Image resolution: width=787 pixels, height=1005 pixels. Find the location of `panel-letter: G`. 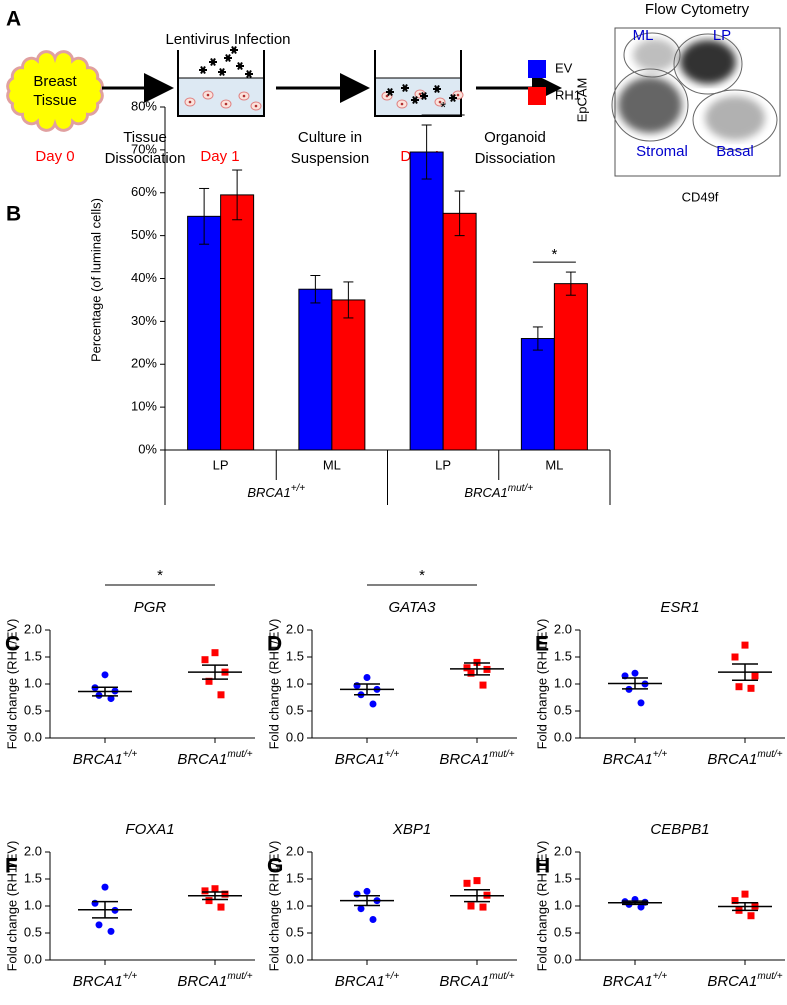

panel-letter: G is located at coordinates (275, 866).